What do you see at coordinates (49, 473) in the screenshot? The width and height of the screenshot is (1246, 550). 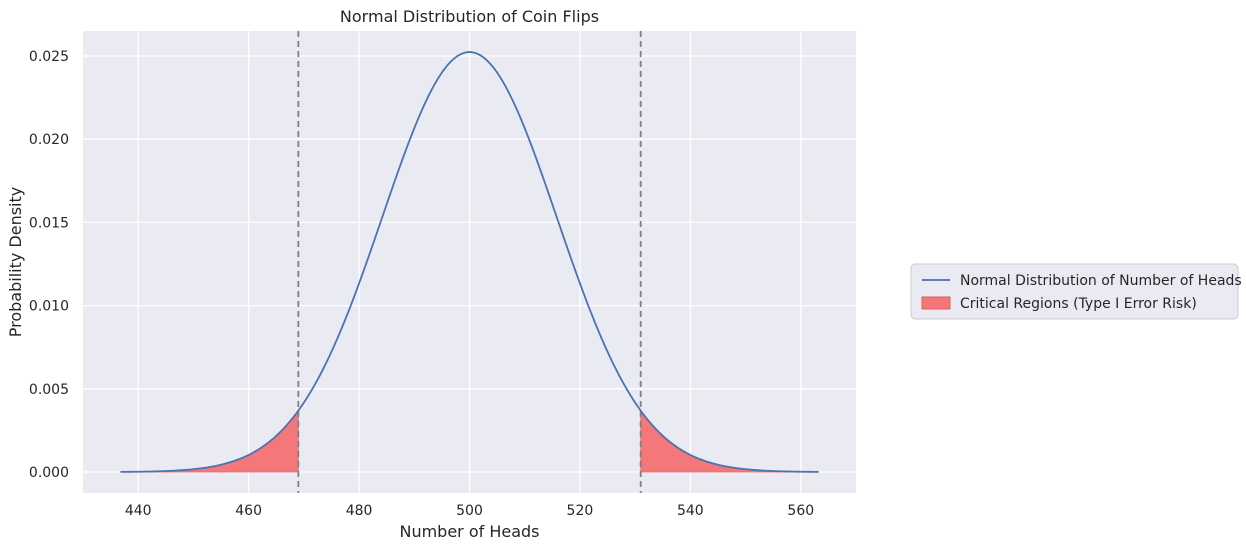 I see `y-tick-label: 0.000` at bounding box center [49, 473].